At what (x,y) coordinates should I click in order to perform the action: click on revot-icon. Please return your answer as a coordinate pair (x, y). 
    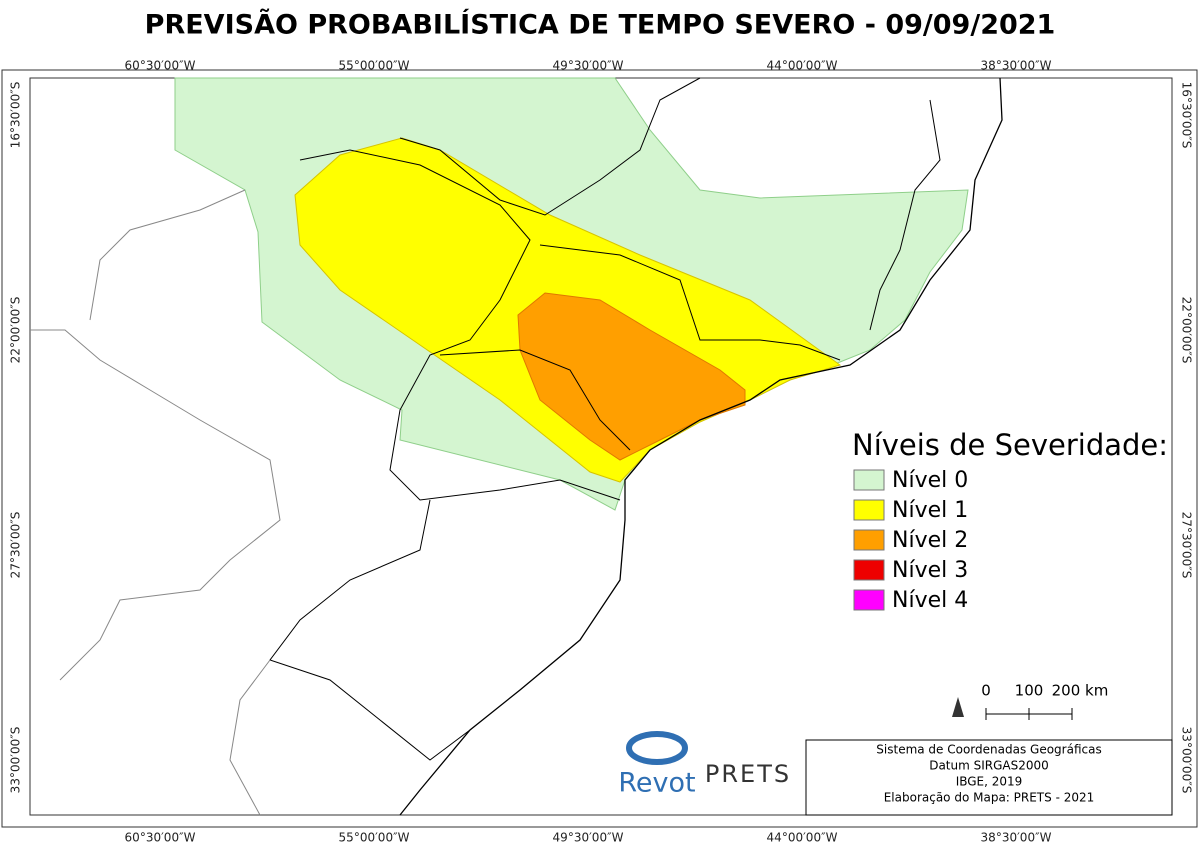
    Looking at the image, I should click on (657, 748).